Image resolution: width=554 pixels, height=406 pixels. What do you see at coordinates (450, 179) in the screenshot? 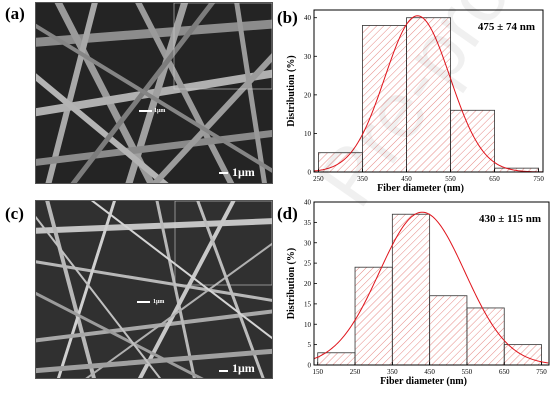
I see `x-tick-label-b-550: 550` at bounding box center [450, 179].